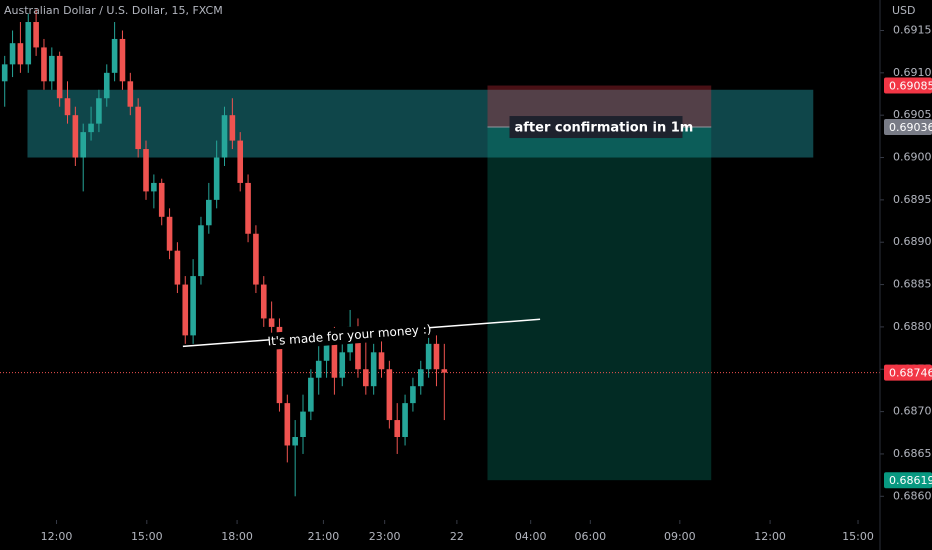 This screenshot has height=550, width=932. Describe the element at coordinates (324, 536) in the screenshot. I see `x-tick-label: 21:00` at that location.